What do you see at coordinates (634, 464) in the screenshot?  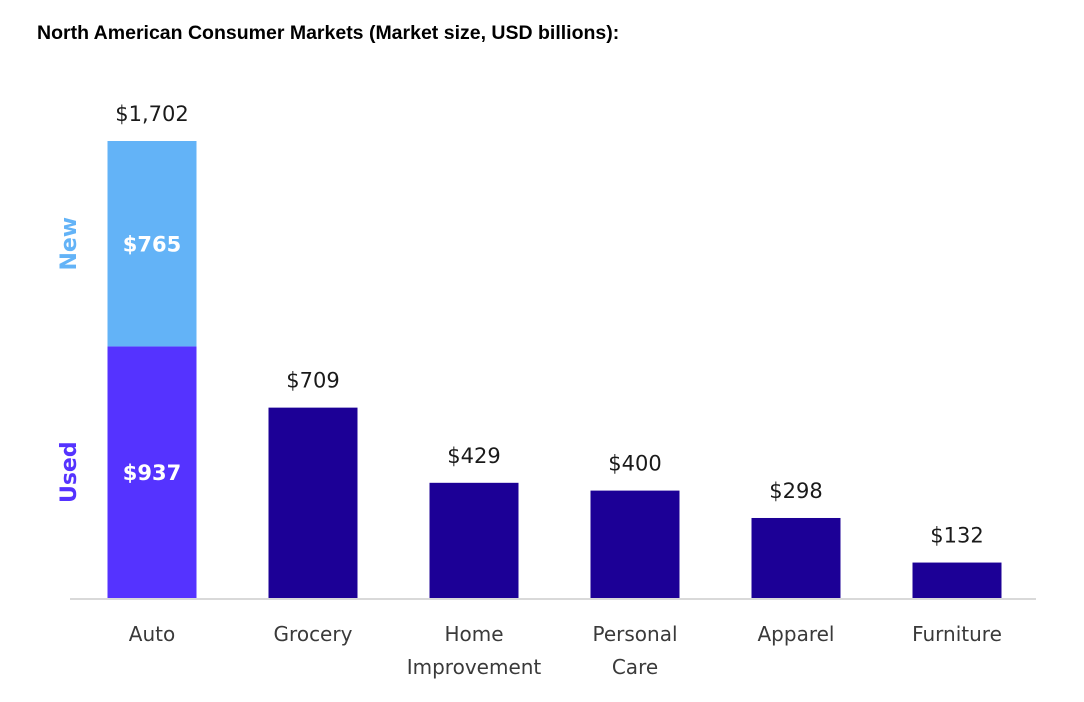 I see `value-label-personal-care: $400` at bounding box center [634, 464].